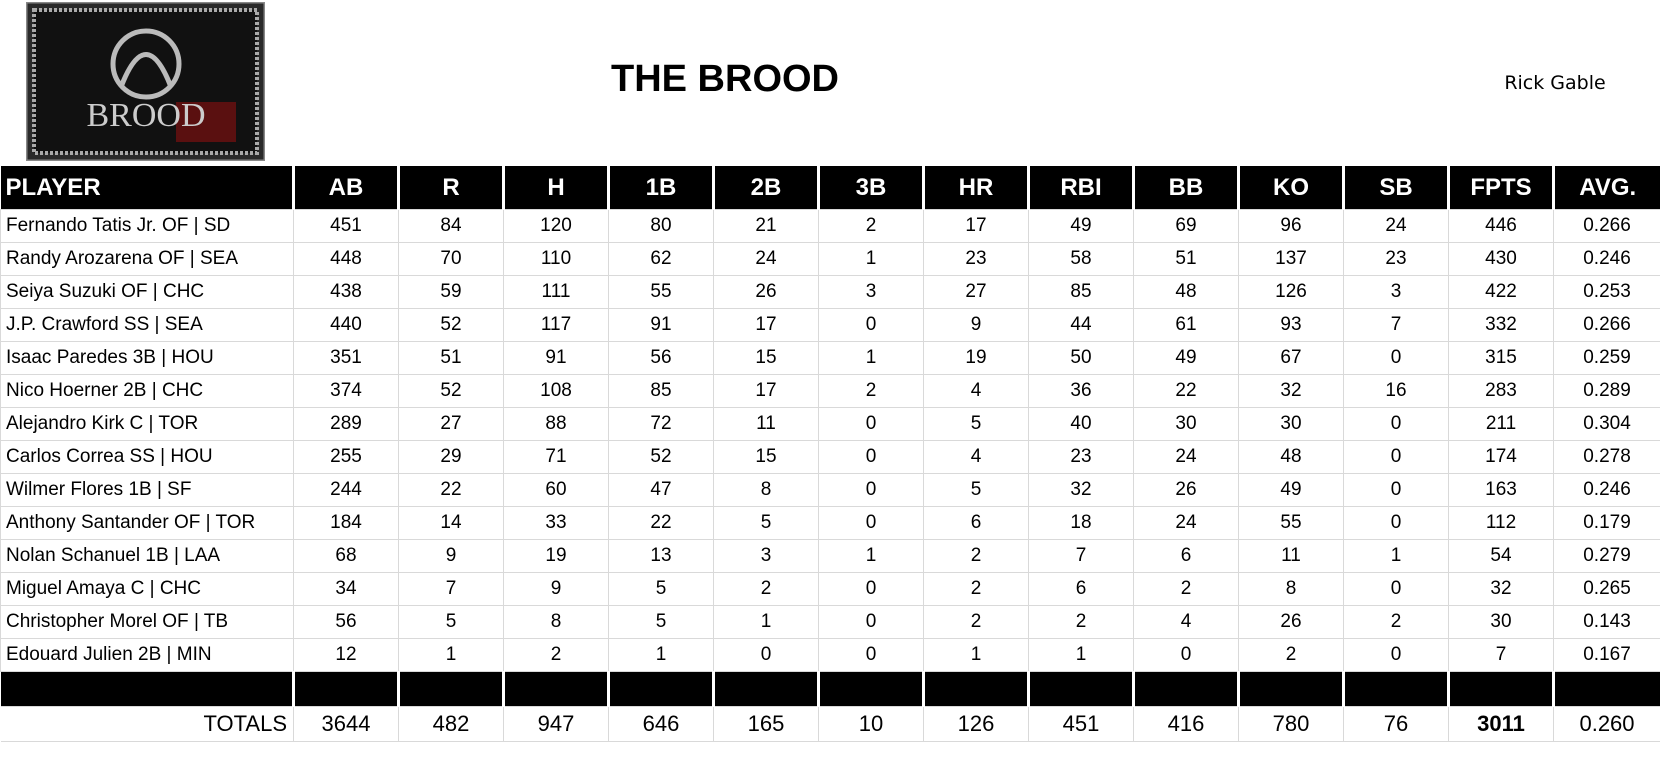  I want to click on cell: 85, so click(1081, 292).